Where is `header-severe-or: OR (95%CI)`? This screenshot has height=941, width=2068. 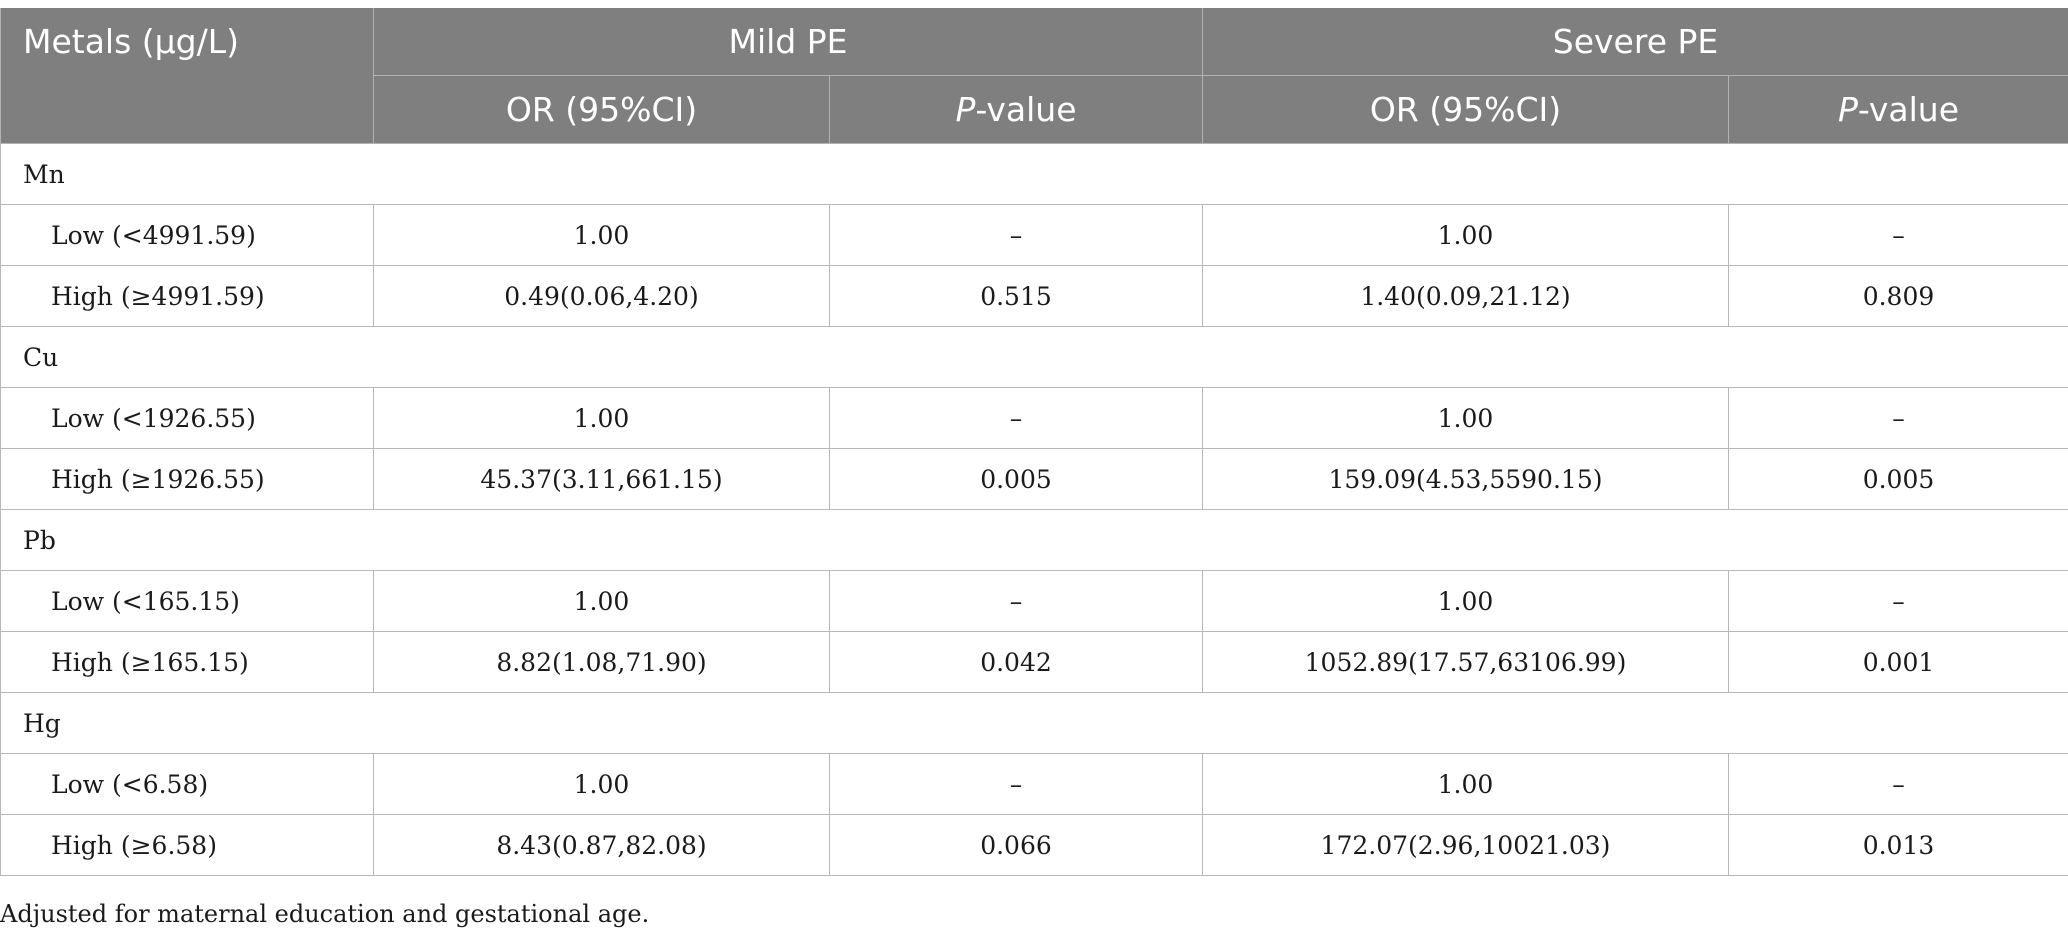
header-severe-or: OR (95%CI) is located at coordinates (1465, 109).